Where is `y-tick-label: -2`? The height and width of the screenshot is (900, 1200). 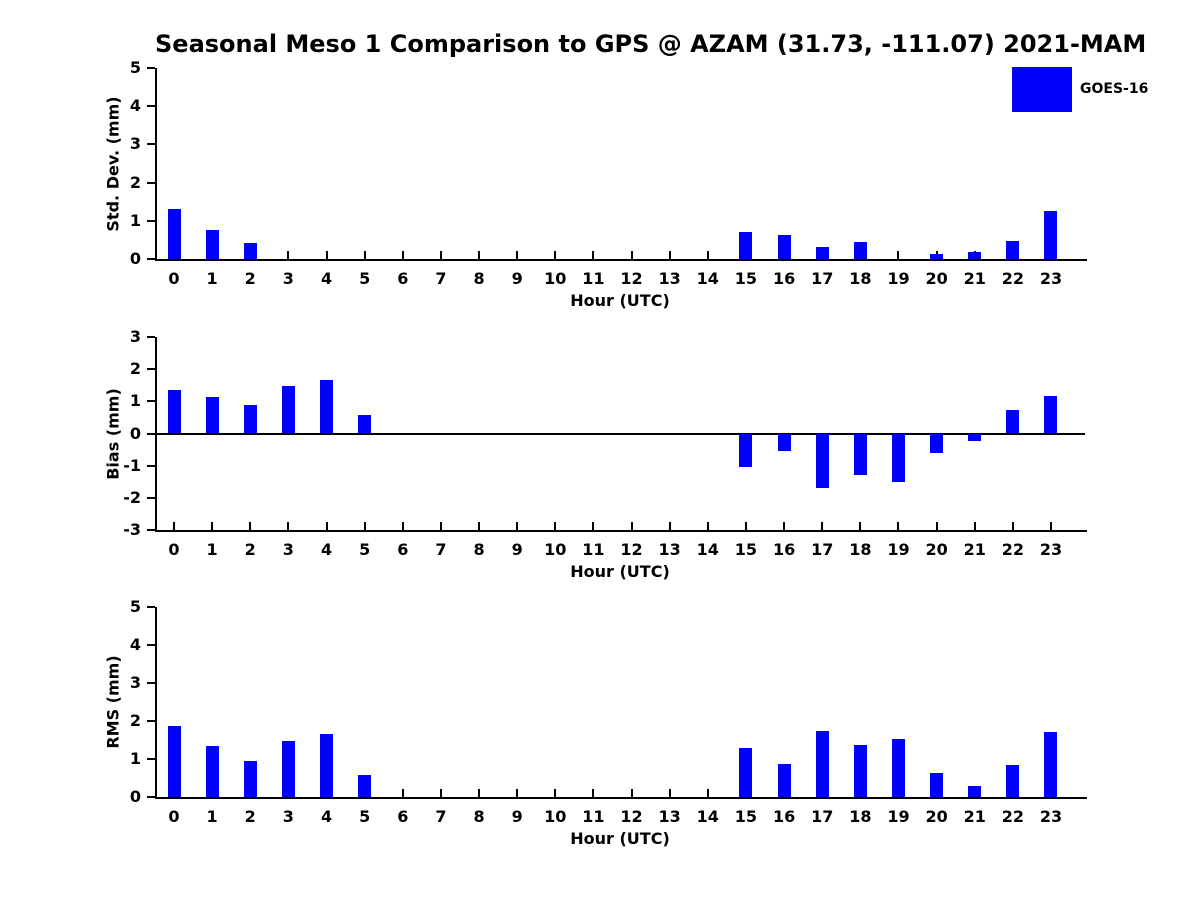
y-tick-label: -2 is located at coordinates (132, 497).